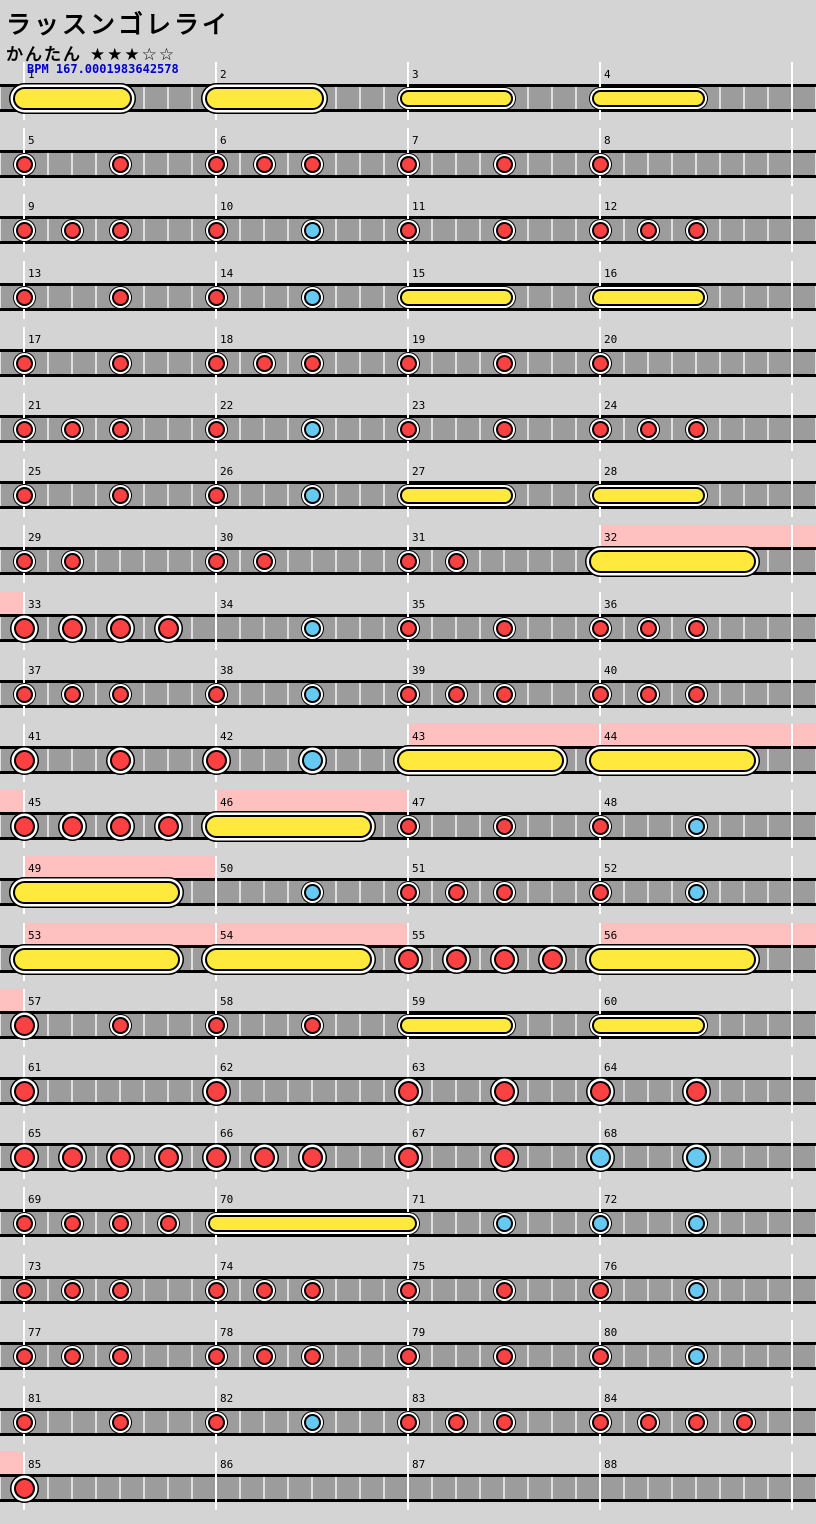  What do you see at coordinates (419, 1464) in the screenshot?
I see `measure-number: 87` at bounding box center [419, 1464].